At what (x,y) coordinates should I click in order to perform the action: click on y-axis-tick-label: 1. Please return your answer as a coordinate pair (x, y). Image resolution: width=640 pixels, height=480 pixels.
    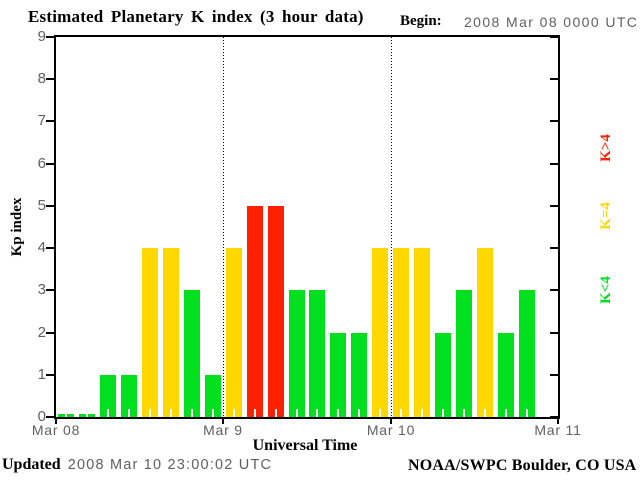
    Looking at the image, I should click on (41, 374).